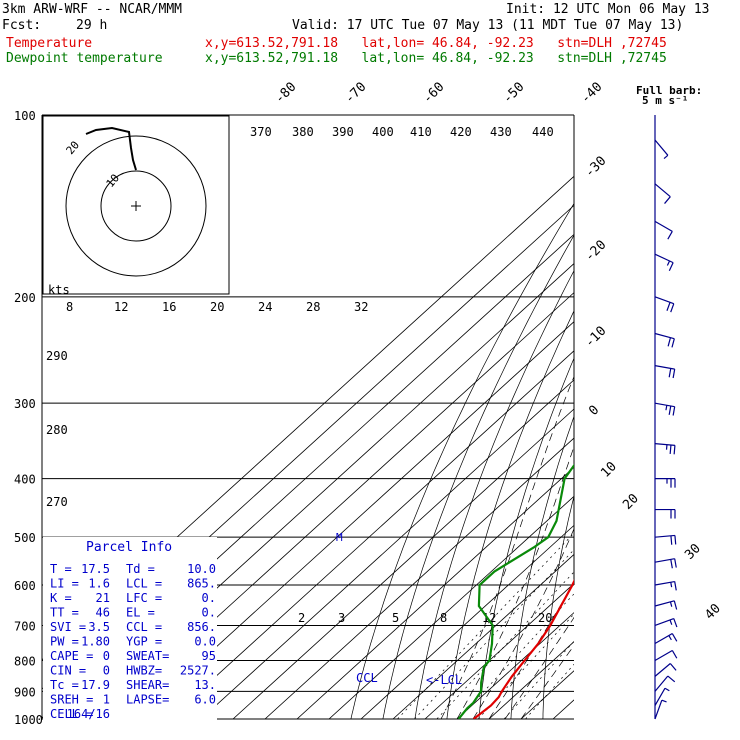  I want to click on temperature-profile, so click(523, 648).